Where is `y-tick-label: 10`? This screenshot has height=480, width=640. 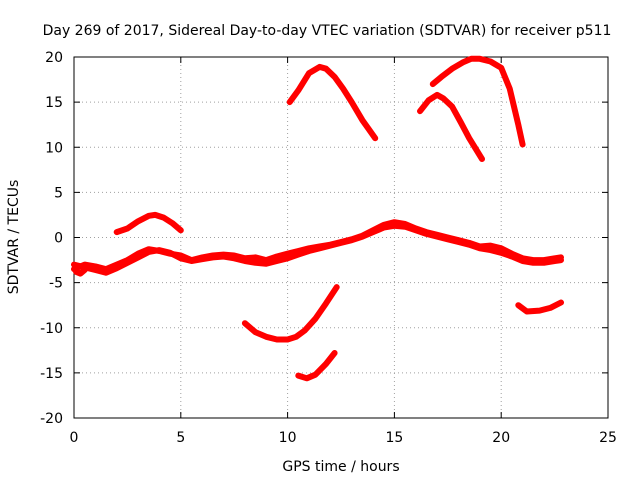
y-tick-label: 10 is located at coordinates (54, 148).